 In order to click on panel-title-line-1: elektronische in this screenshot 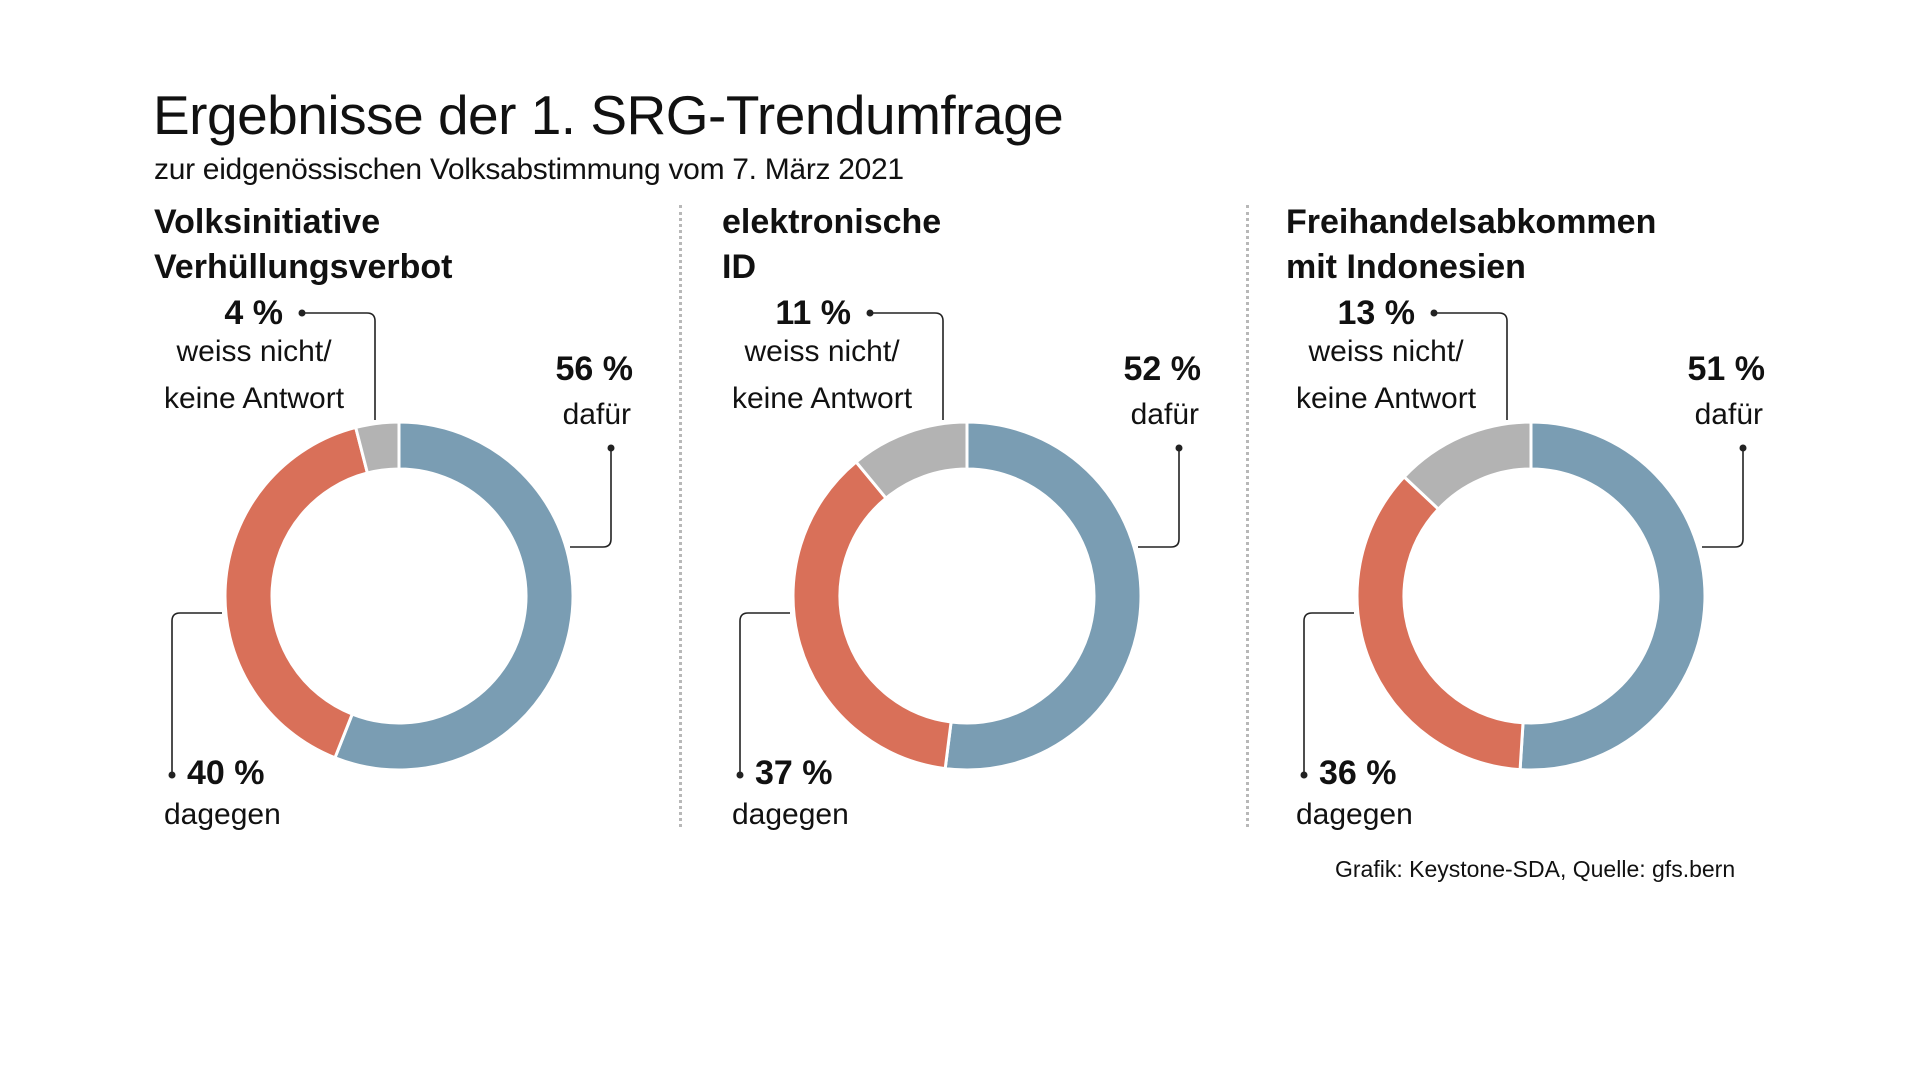, I will do `click(832, 222)`.